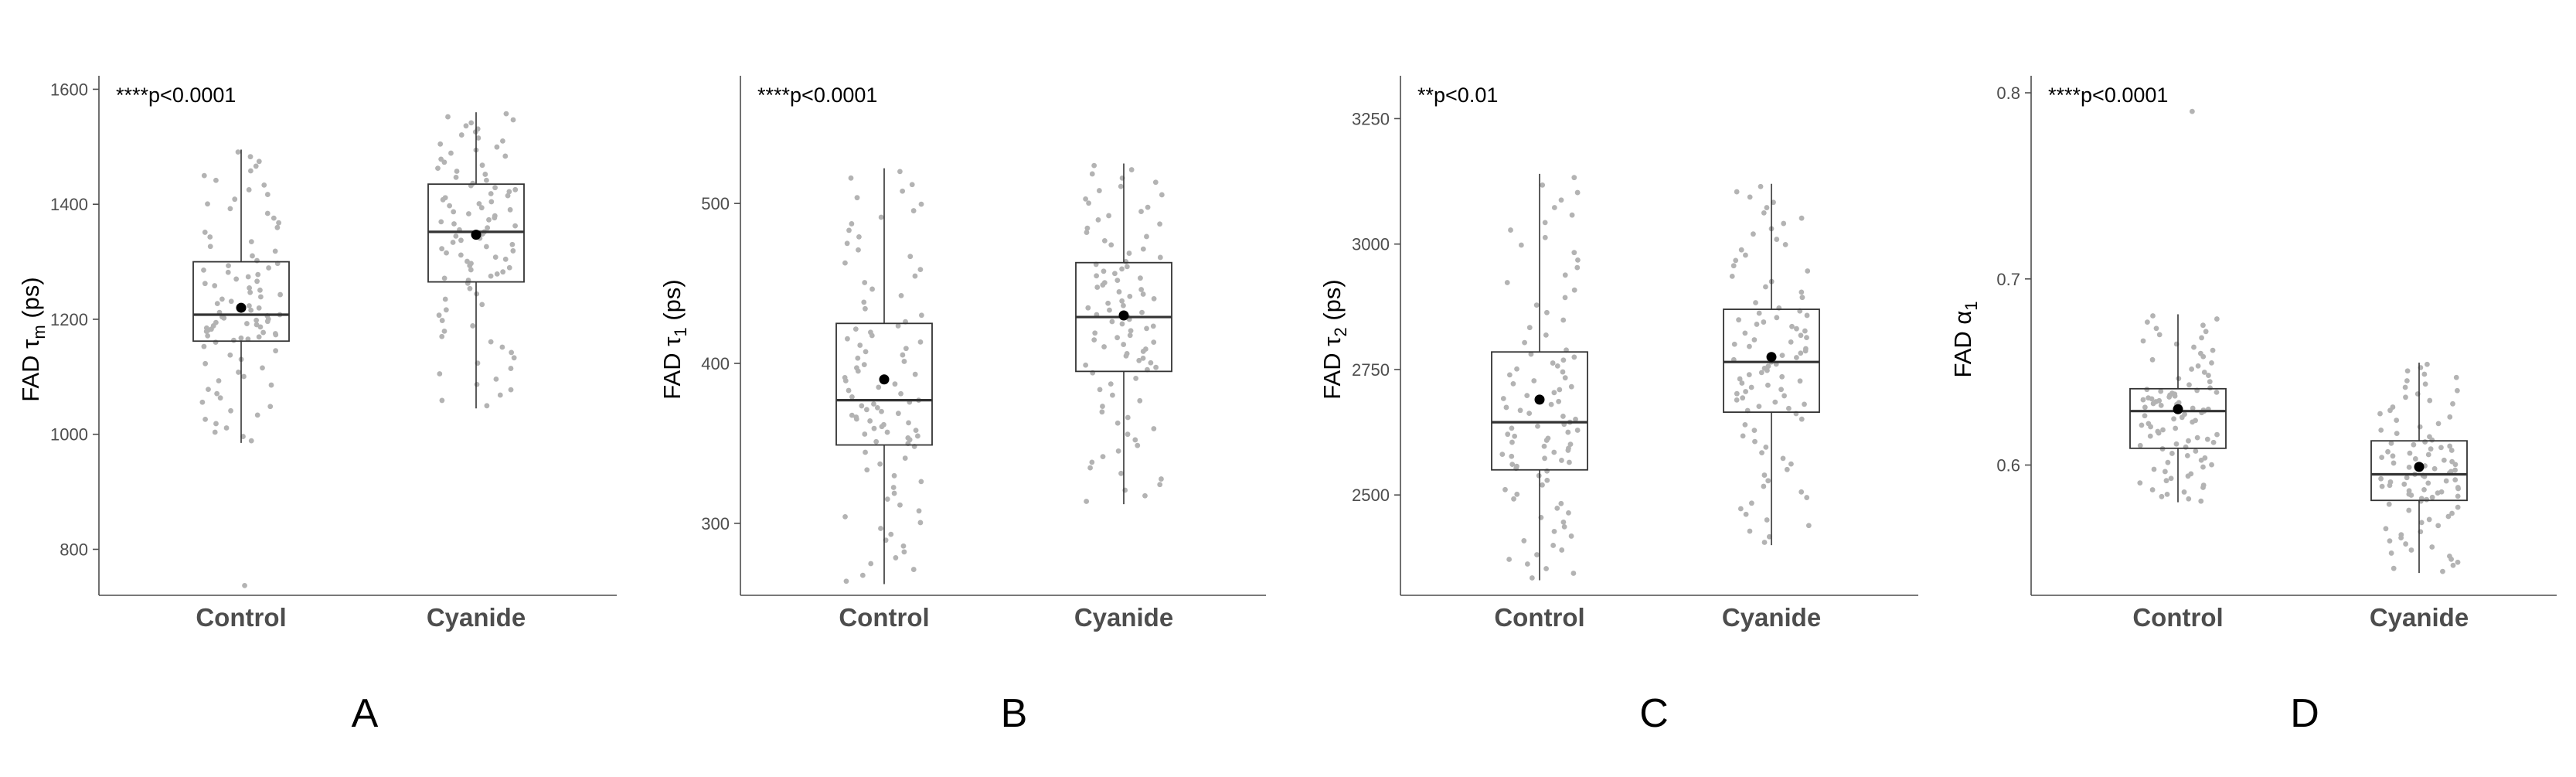  I want to click on y-tick-label: 0.7, so click(2008, 279).